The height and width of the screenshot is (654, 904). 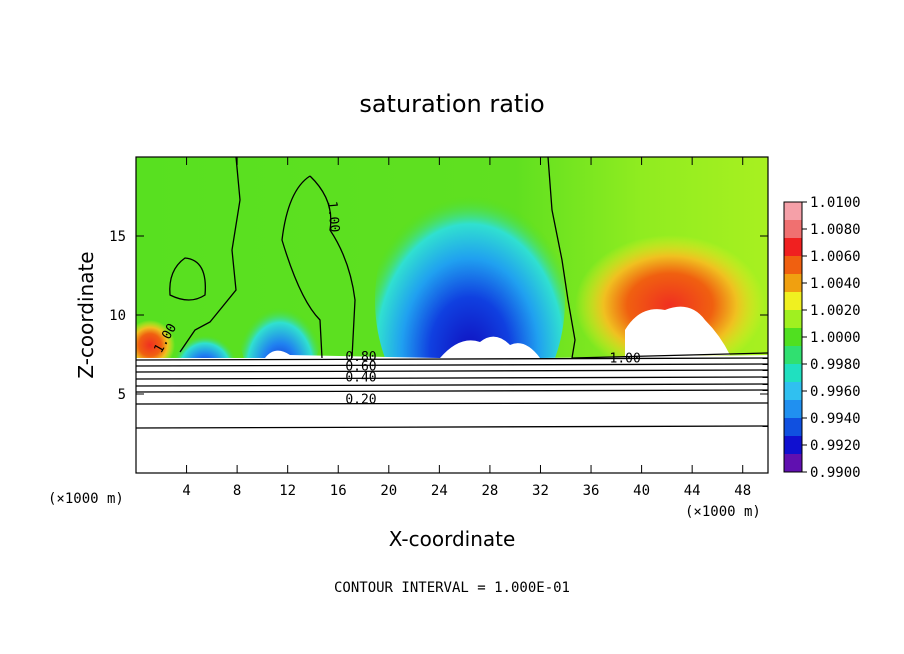 I want to click on colorbar-label: 1.0040, so click(x=835, y=284).